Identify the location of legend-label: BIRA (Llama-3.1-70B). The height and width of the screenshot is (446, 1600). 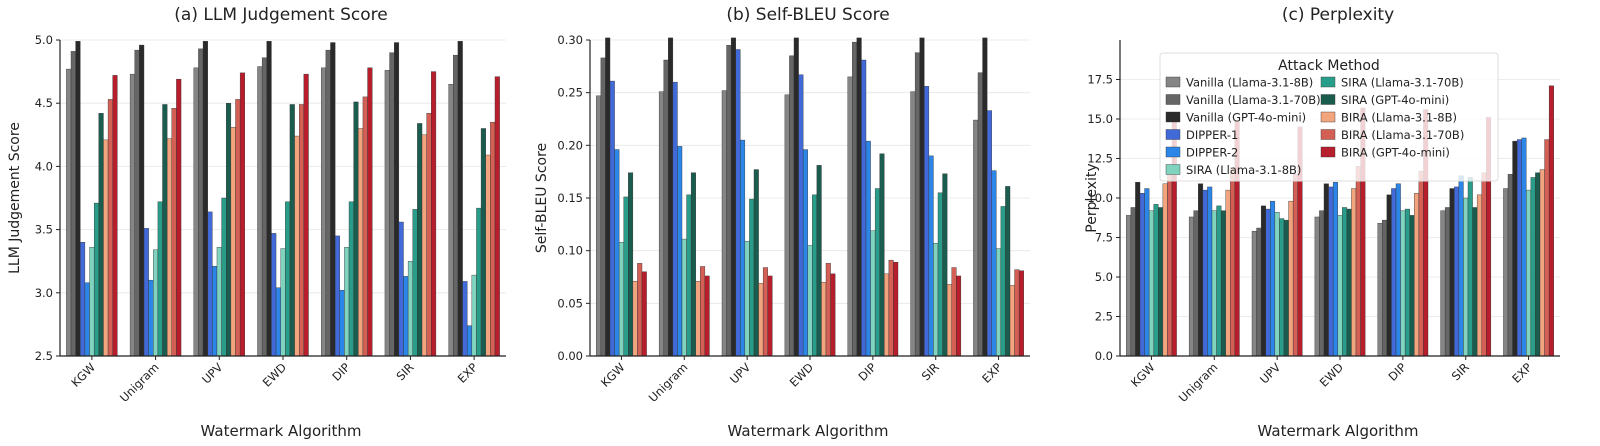
(1402, 135).